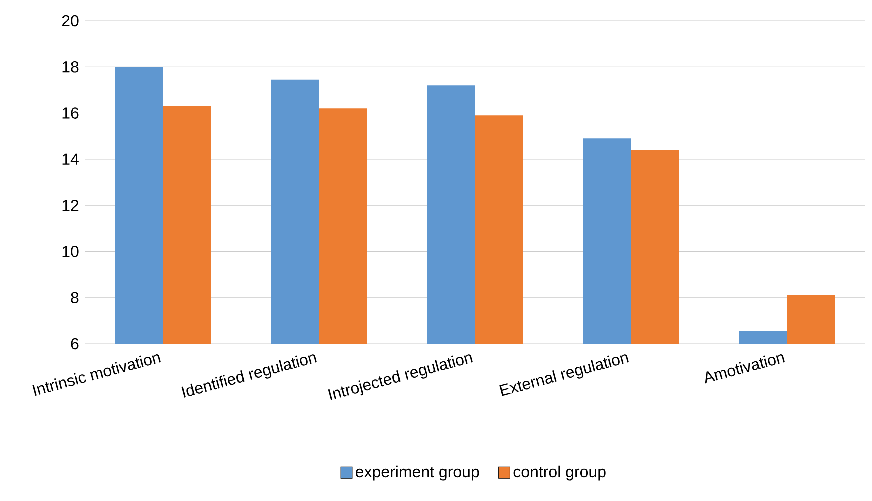 The width and height of the screenshot is (872, 501). I want to click on x-tick-label: Intrinsic motivation, so click(97, 375).